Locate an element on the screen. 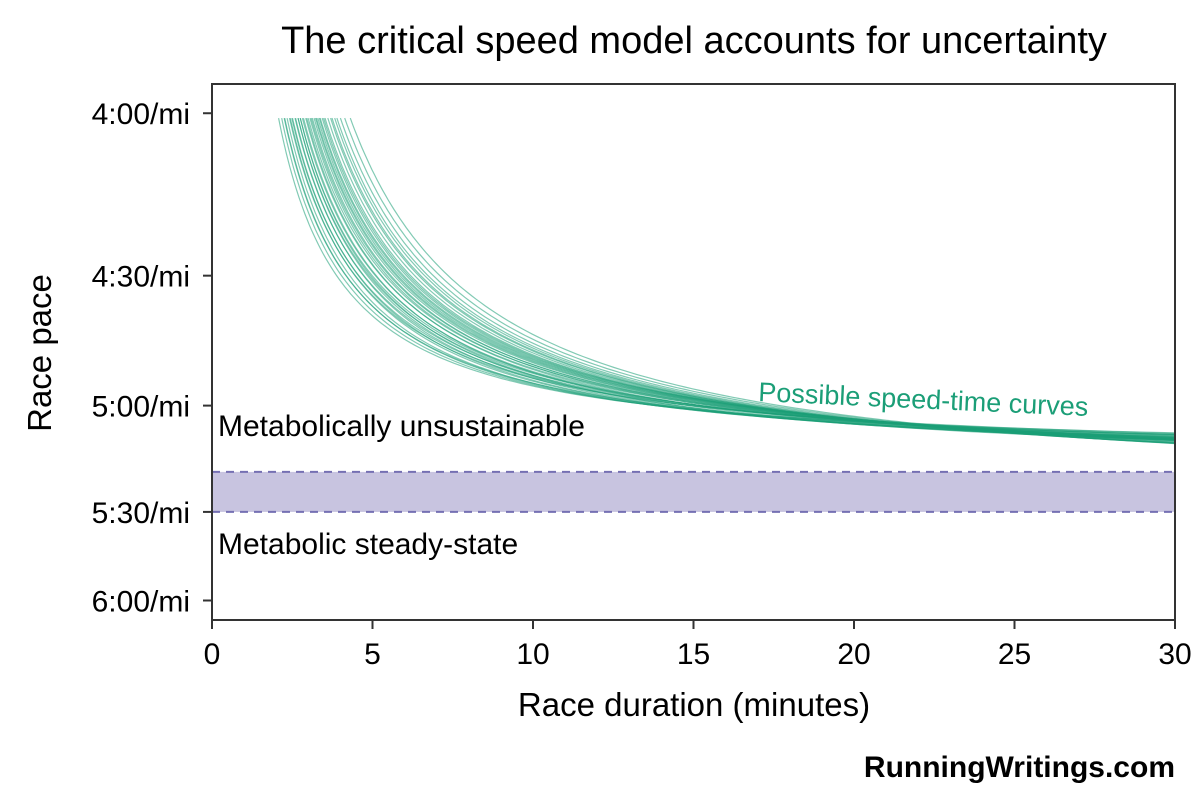 Image resolution: width=1200 pixels, height=800 pixels. y-axis: 4:00/mi 4:30/mi 5:00/mi 5:30/mi 6:00/mi is located at coordinates (152, 358).